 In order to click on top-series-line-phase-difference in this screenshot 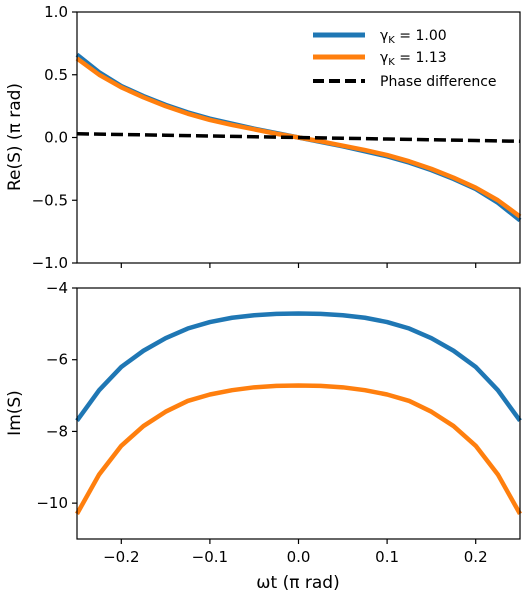, I will do `click(298, 137)`.